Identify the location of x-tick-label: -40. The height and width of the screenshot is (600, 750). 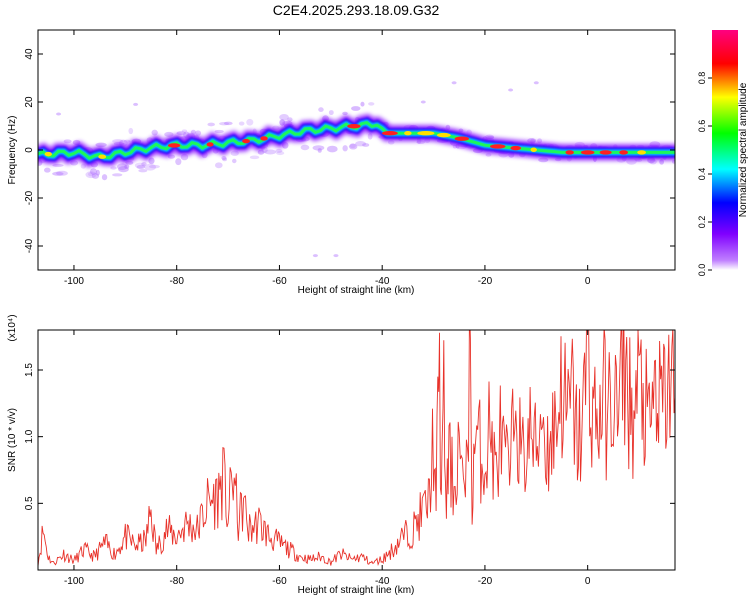
(382, 281).